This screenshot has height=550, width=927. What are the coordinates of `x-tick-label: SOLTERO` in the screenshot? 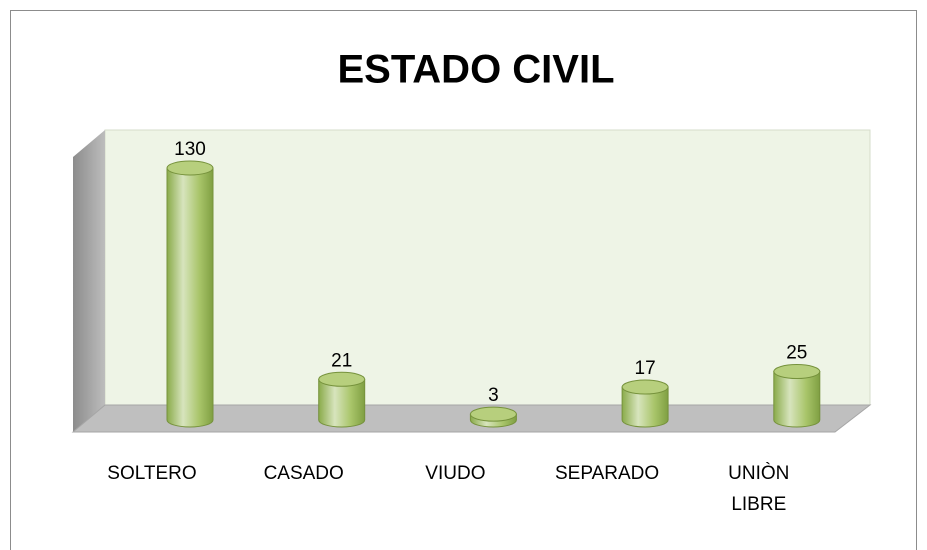 It's located at (151, 473).